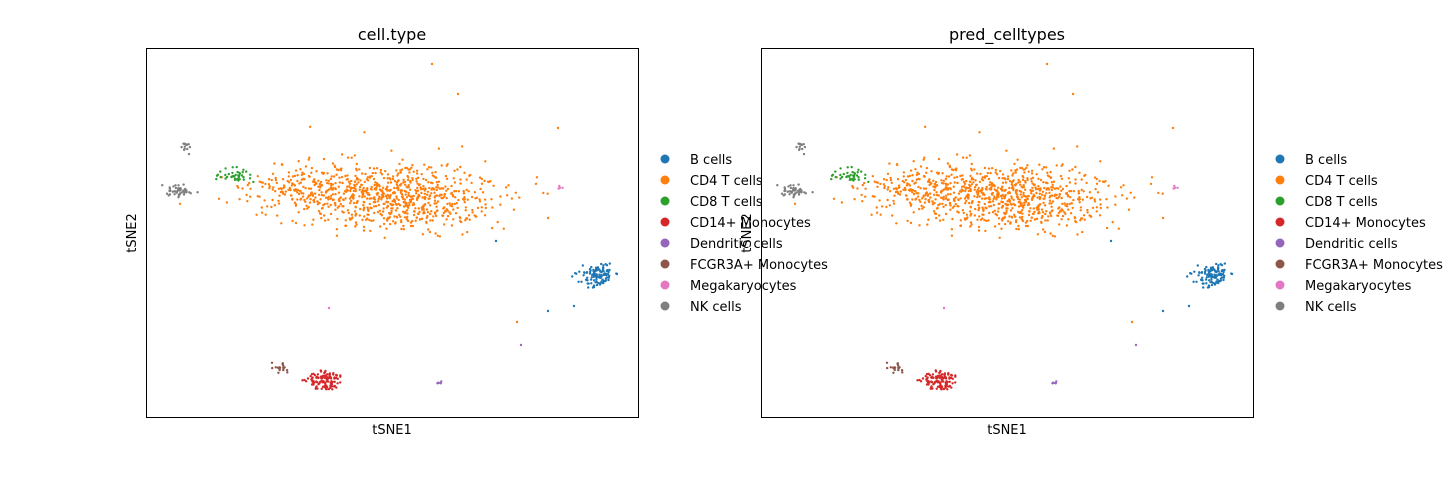 This screenshot has width=1455, height=480. I want to click on y-axis-label: tSNE2, so click(747, 233).